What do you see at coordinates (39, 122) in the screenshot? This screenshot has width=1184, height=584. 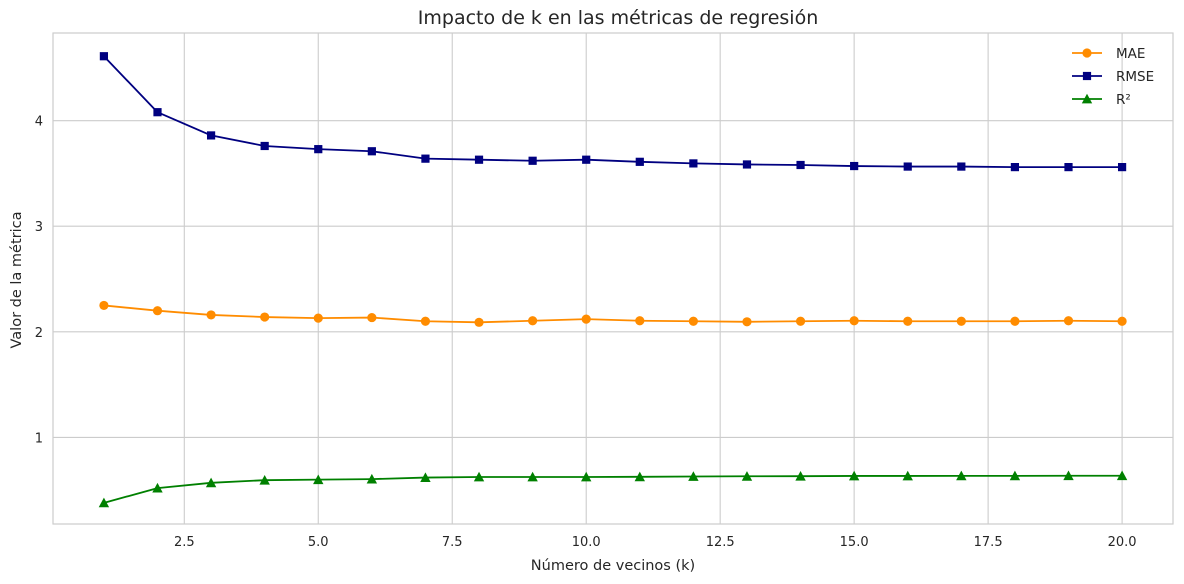 I see `y-tick-label: 4` at bounding box center [39, 122].